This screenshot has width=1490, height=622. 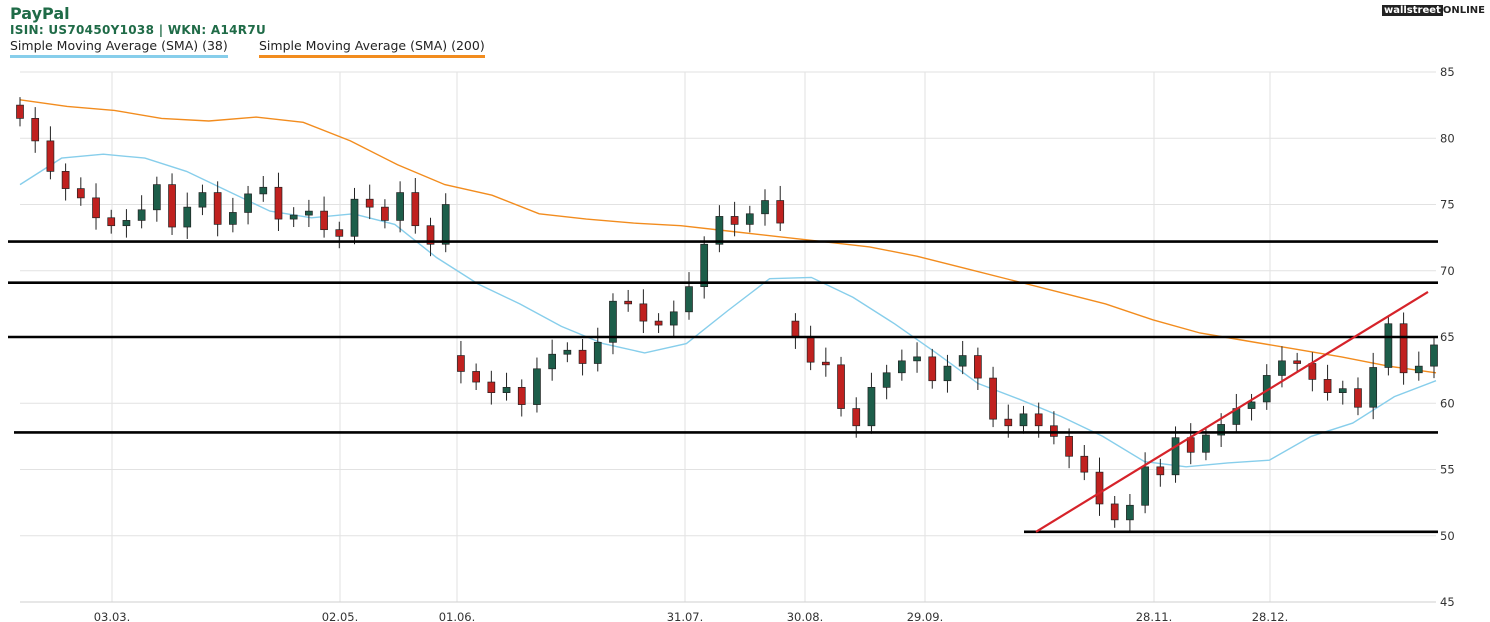 What do you see at coordinates (372, 48) in the screenshot?
I see `legend-sma-200: Simple Moving Average (SMA) (200)` at bounding box center [372, 48].